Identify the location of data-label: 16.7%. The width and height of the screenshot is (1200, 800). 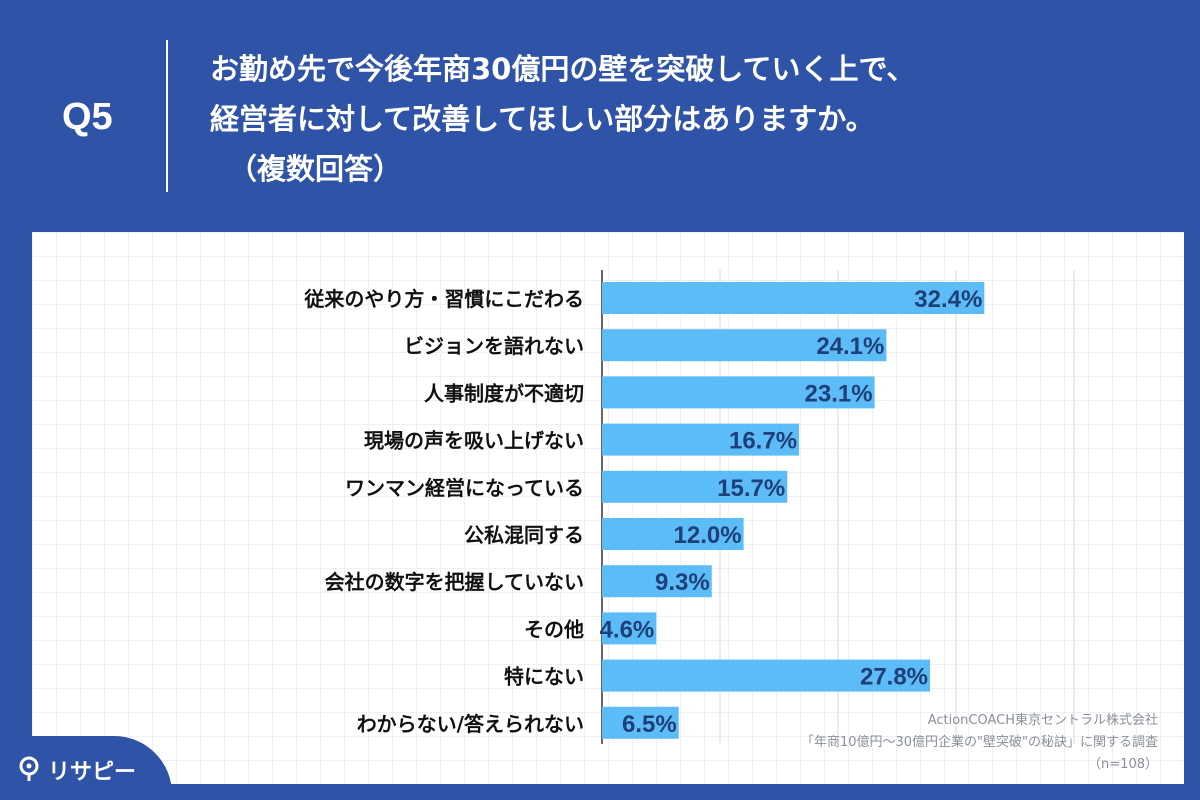
(763, 441).